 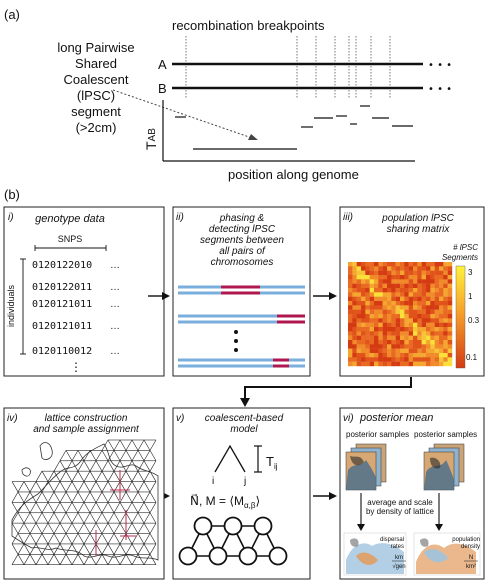 What do you see at coordinates (218, 556) in the screenshot?
I see `graph-node` at bounding box center [218, 556].